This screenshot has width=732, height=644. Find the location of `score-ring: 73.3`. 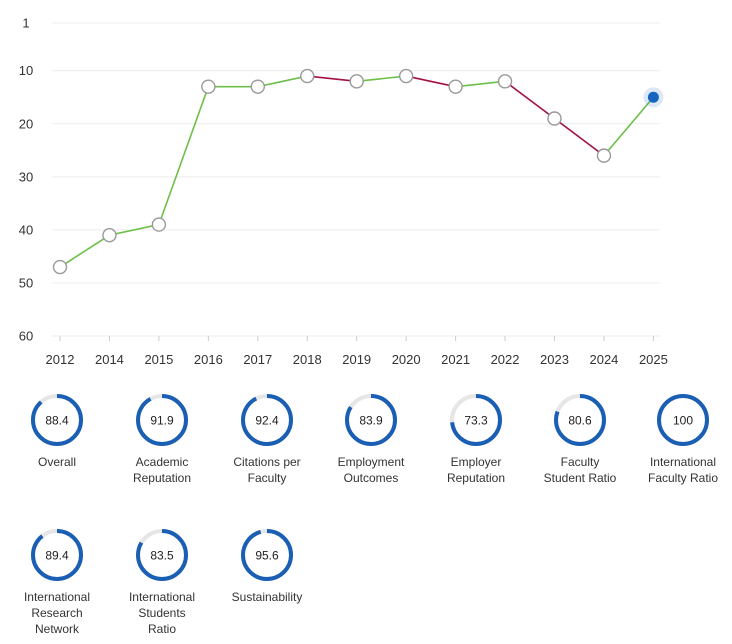

score-ring: 73.3 is located at coordinates (476, 420).